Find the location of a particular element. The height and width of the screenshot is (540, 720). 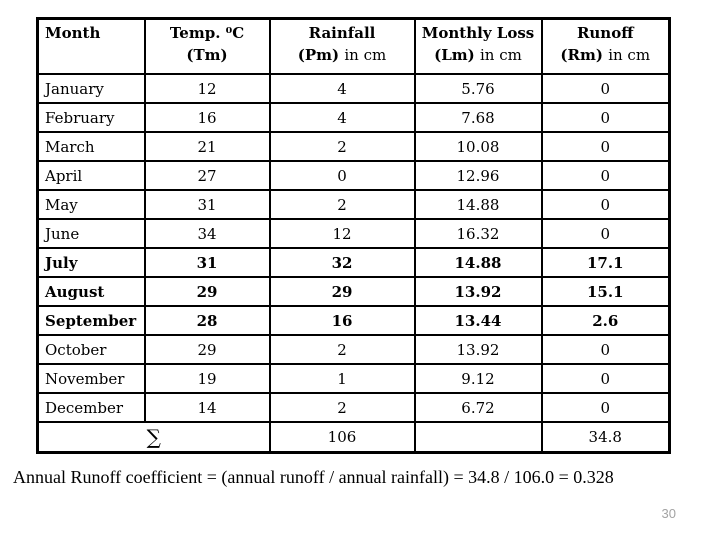

loss-cell: 7.68 is located at coordinates (478, 117).